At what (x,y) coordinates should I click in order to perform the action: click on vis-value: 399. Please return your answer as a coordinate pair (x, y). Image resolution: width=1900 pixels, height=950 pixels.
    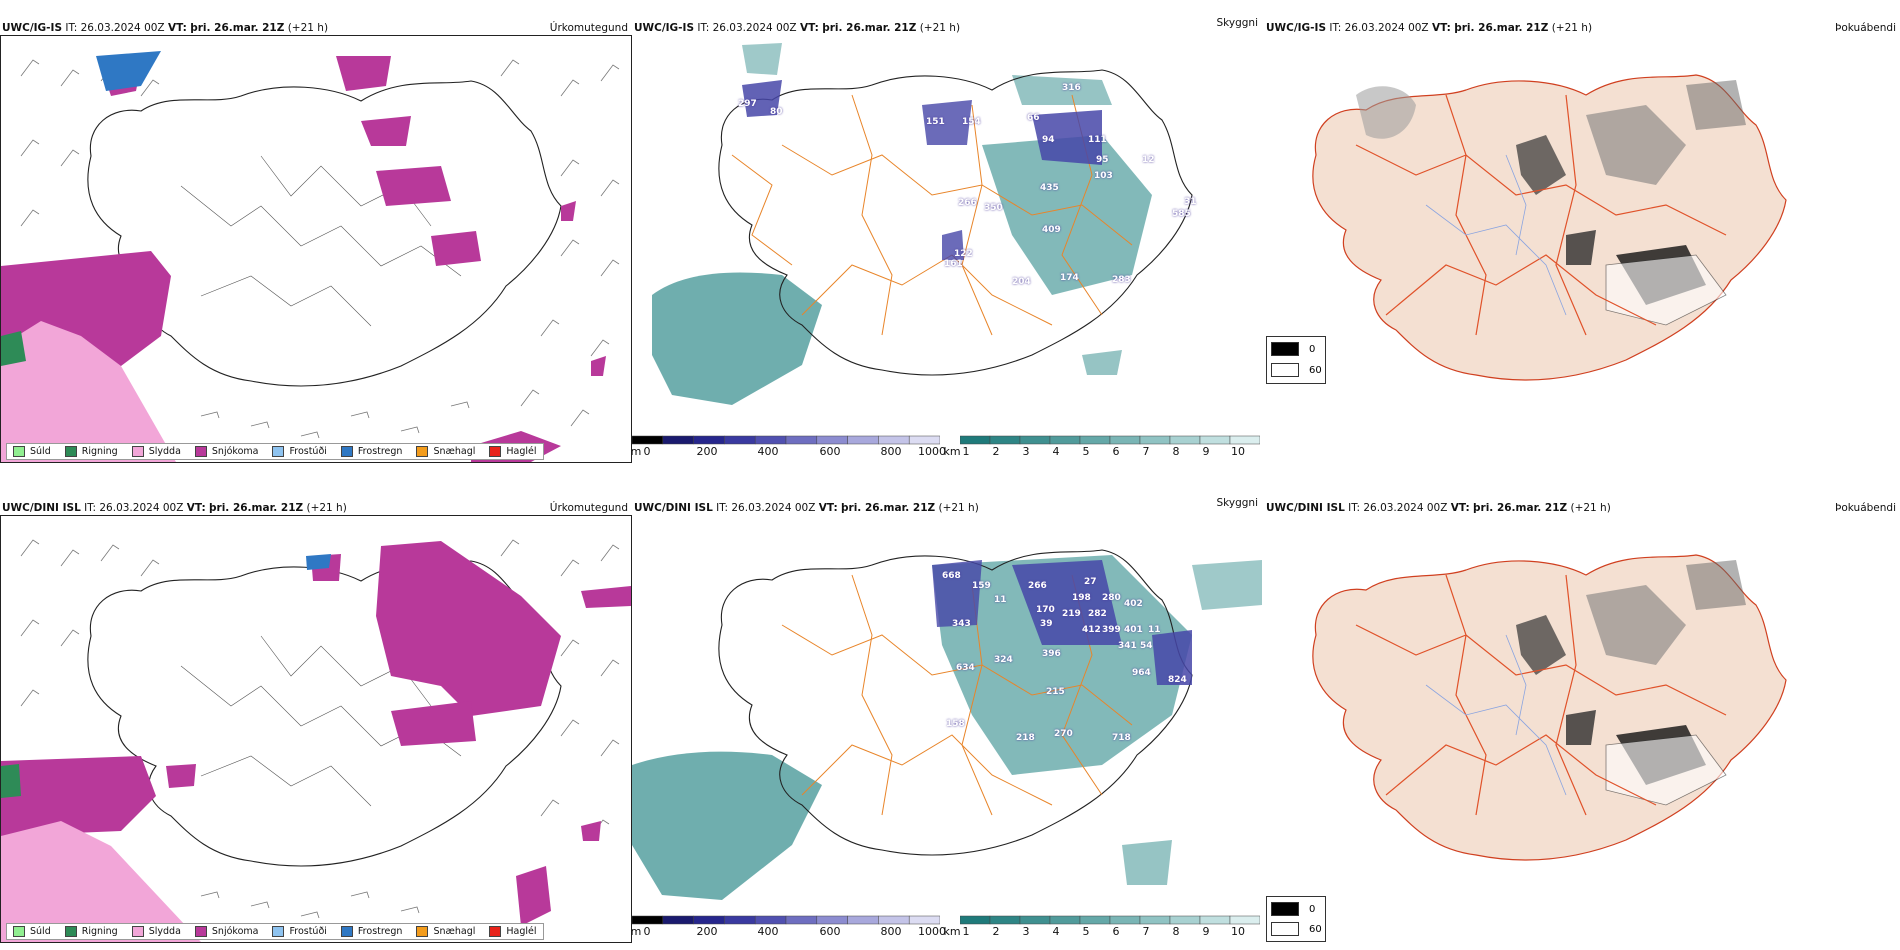
    Looking at the image, I should click on (1111, 630).